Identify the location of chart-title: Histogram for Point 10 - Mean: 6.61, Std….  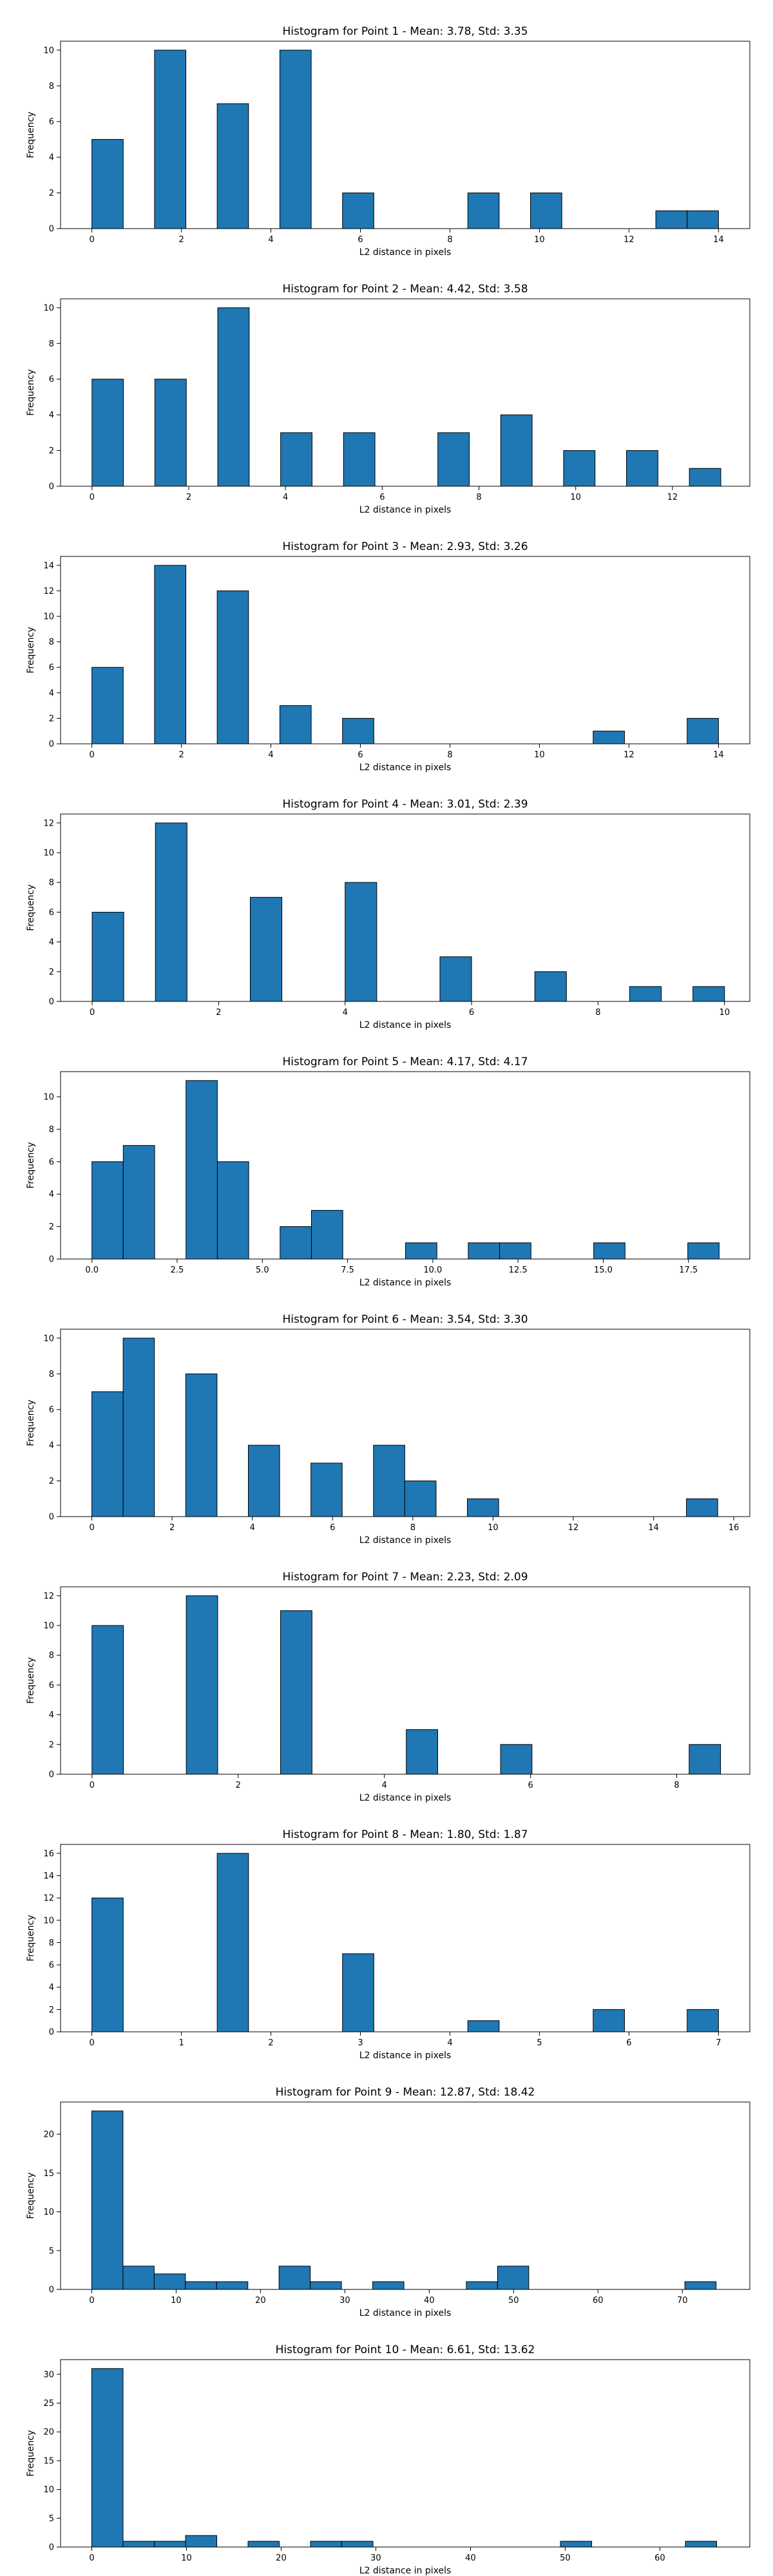
(405, 2350).